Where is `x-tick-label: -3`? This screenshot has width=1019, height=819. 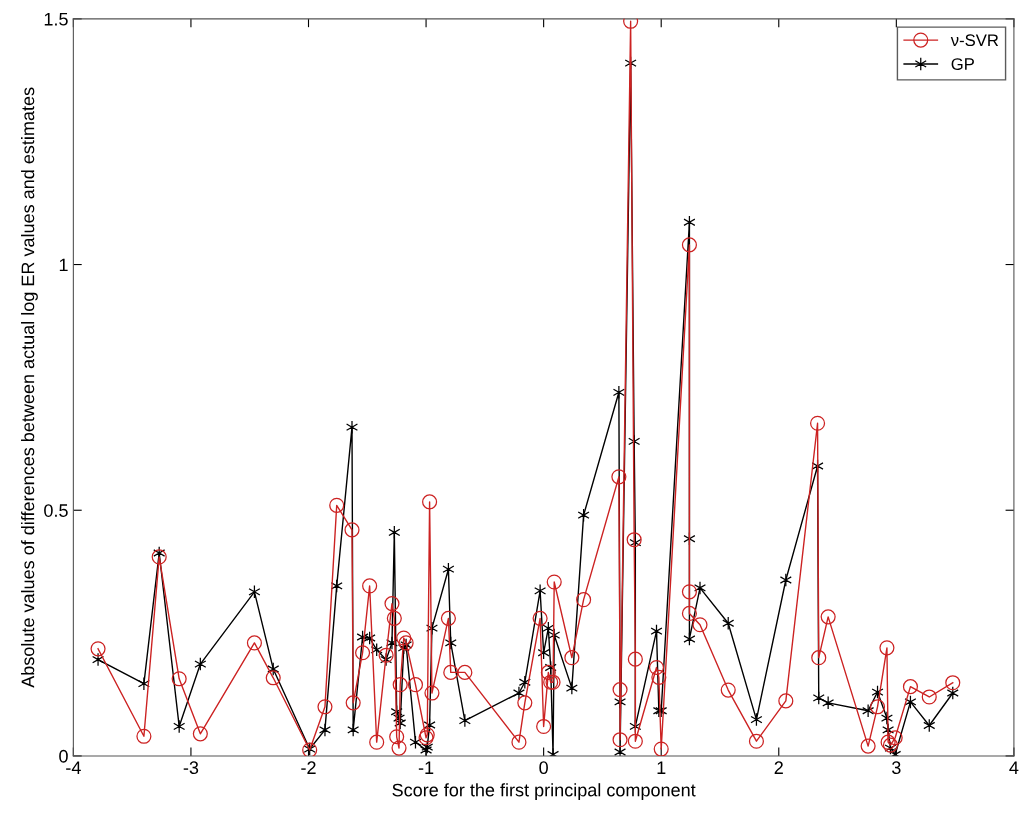
x-tick-label: -3 is located at coordinates (191, 768).